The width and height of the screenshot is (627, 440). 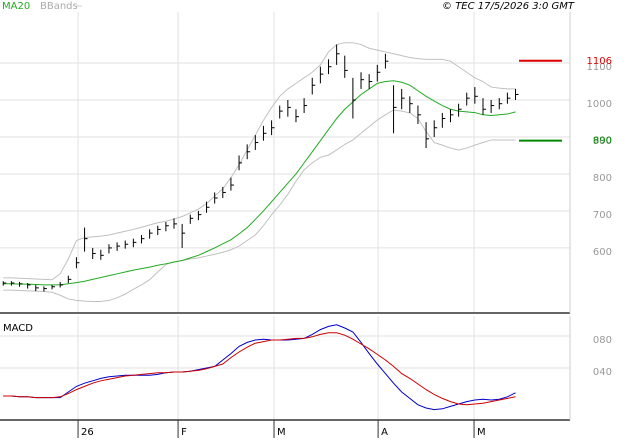 What do you see at coordinates (602, 372) in the screenshot?
I see `y-tick-label: 040` at bounding box center [602, 372].